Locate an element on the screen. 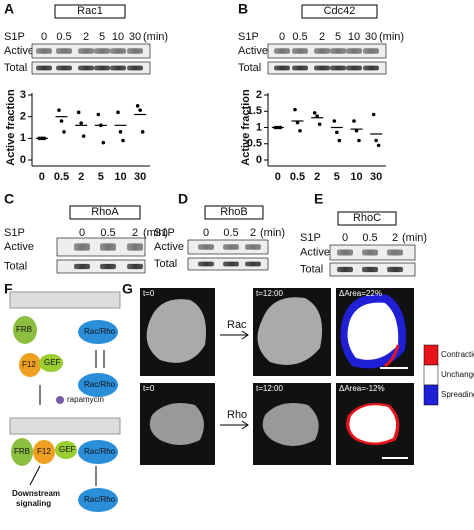 This screenshot has width=474, height=530. panel-label: D is located at coordinates (183, 199).